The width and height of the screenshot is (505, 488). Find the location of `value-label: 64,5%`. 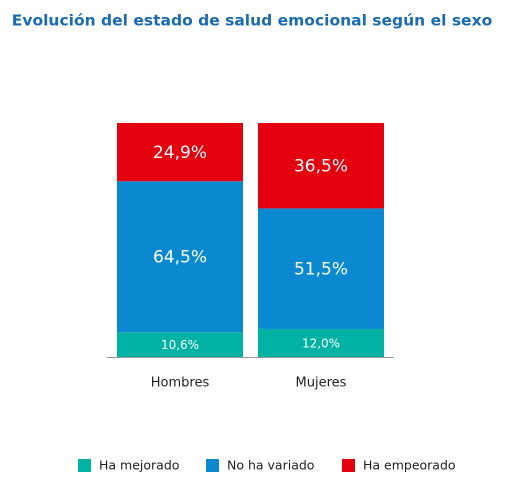

value-label: 64,5% is located at coordinates (180, 258).